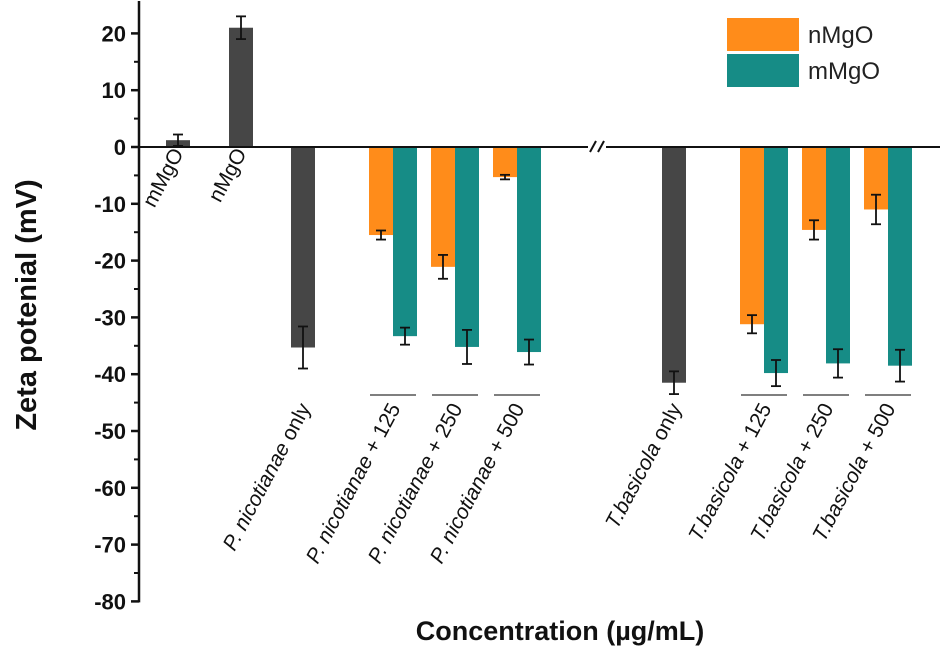 This screenshot has width=950, height=657. Describe the element at coordinates (120, 147) in the screenshot. I see `y-tick-label: 0` at that location.